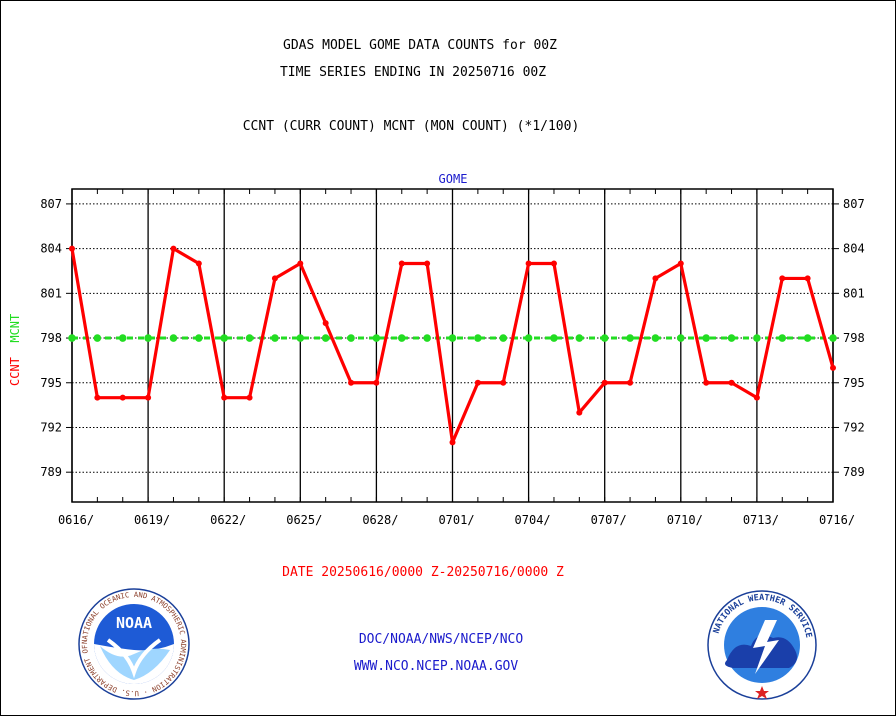 Image resolution: width=896 pixels, height=716 pixels. I want to click on x-tick-label: 0628/, so click(380, 520).